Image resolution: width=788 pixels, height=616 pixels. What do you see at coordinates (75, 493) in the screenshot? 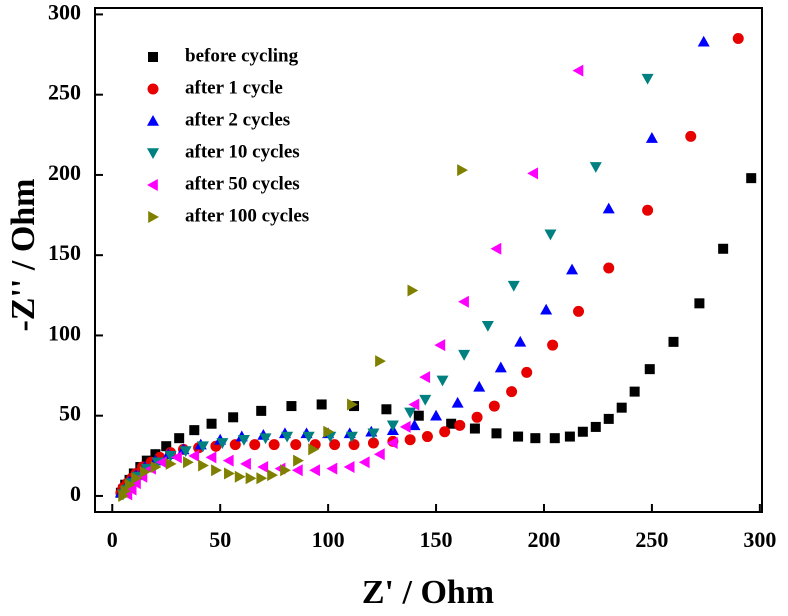
I see `y-tick-label: 0` at bounding box center [75, 493].